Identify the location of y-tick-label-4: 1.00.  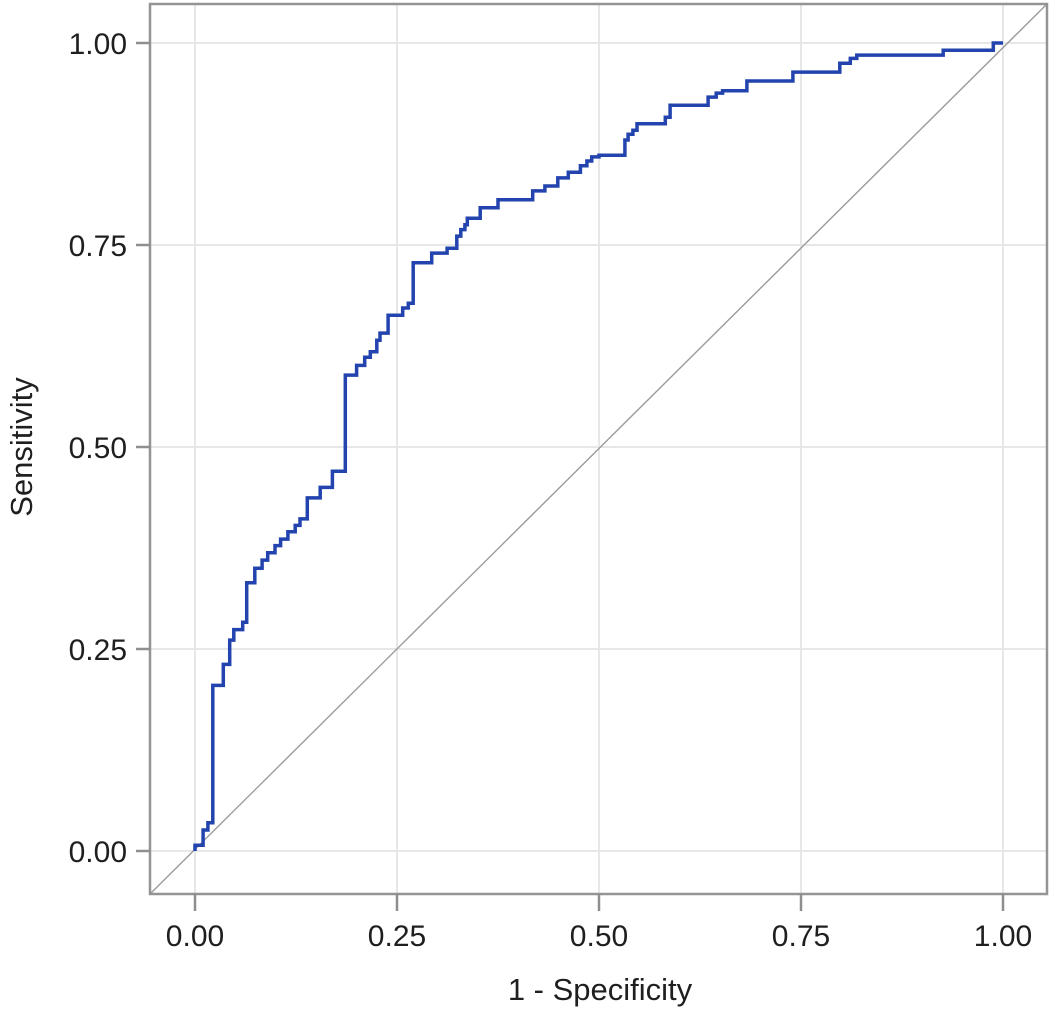
(98, 44).